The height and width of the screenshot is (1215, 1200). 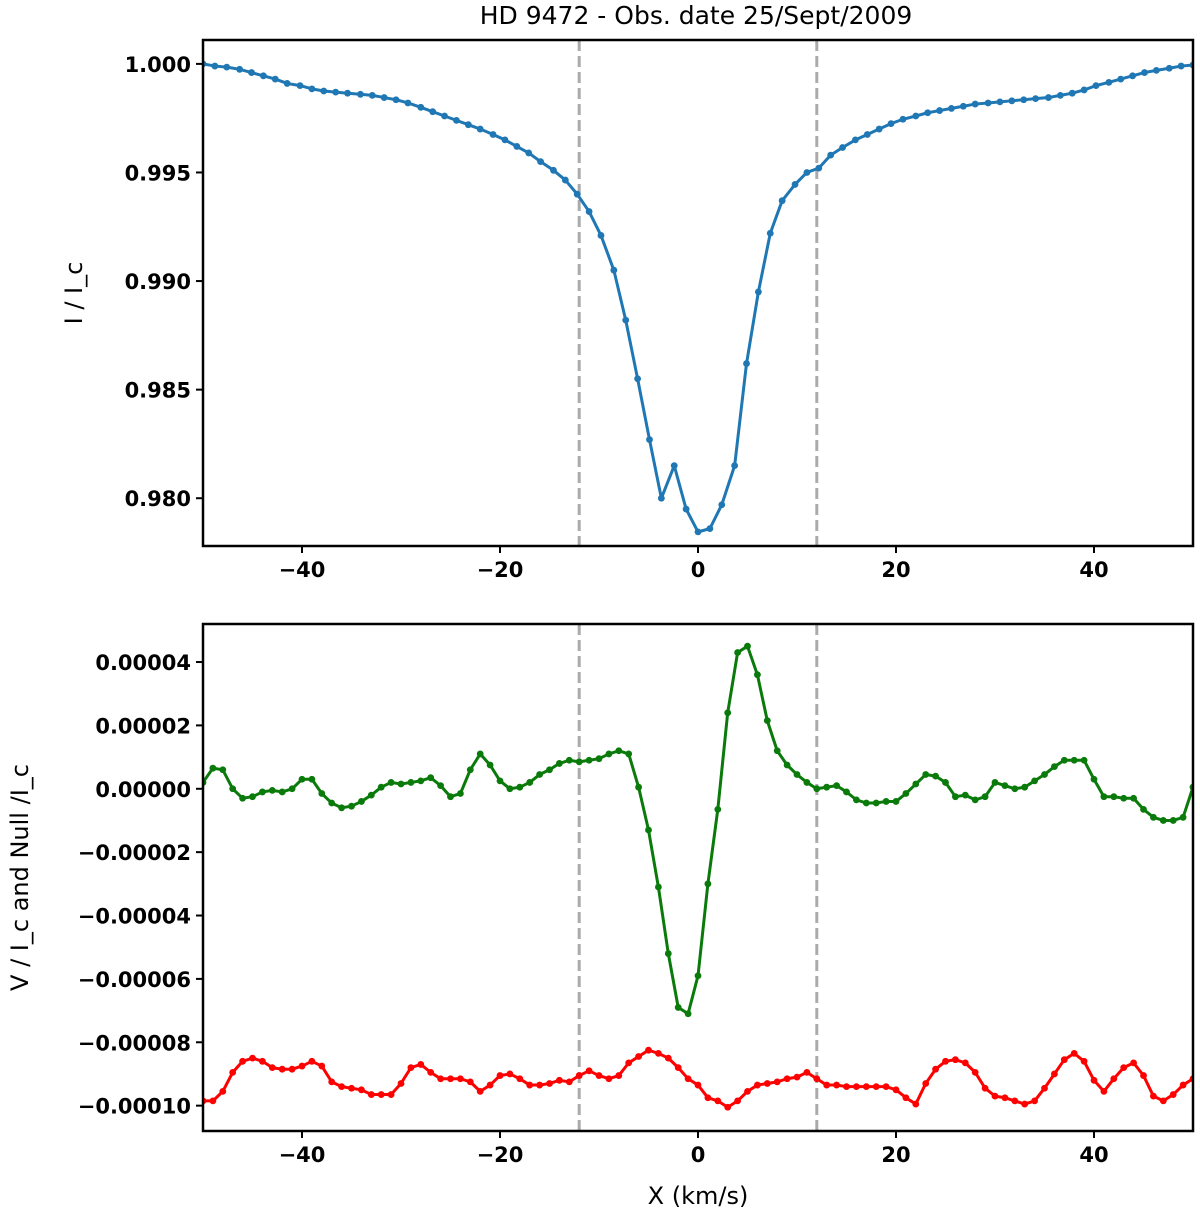 What do you see at coordinates (143, 790) in the screenshot?
I see `y-tick-label: 0.00000` at bounding box center [143, 790].